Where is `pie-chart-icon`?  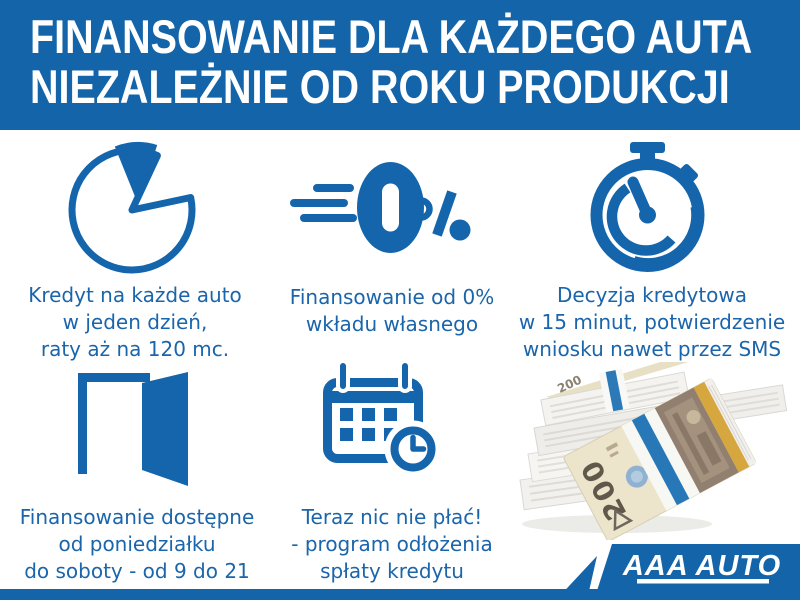 pie-chart-icon is located at coordinates (132, 207).